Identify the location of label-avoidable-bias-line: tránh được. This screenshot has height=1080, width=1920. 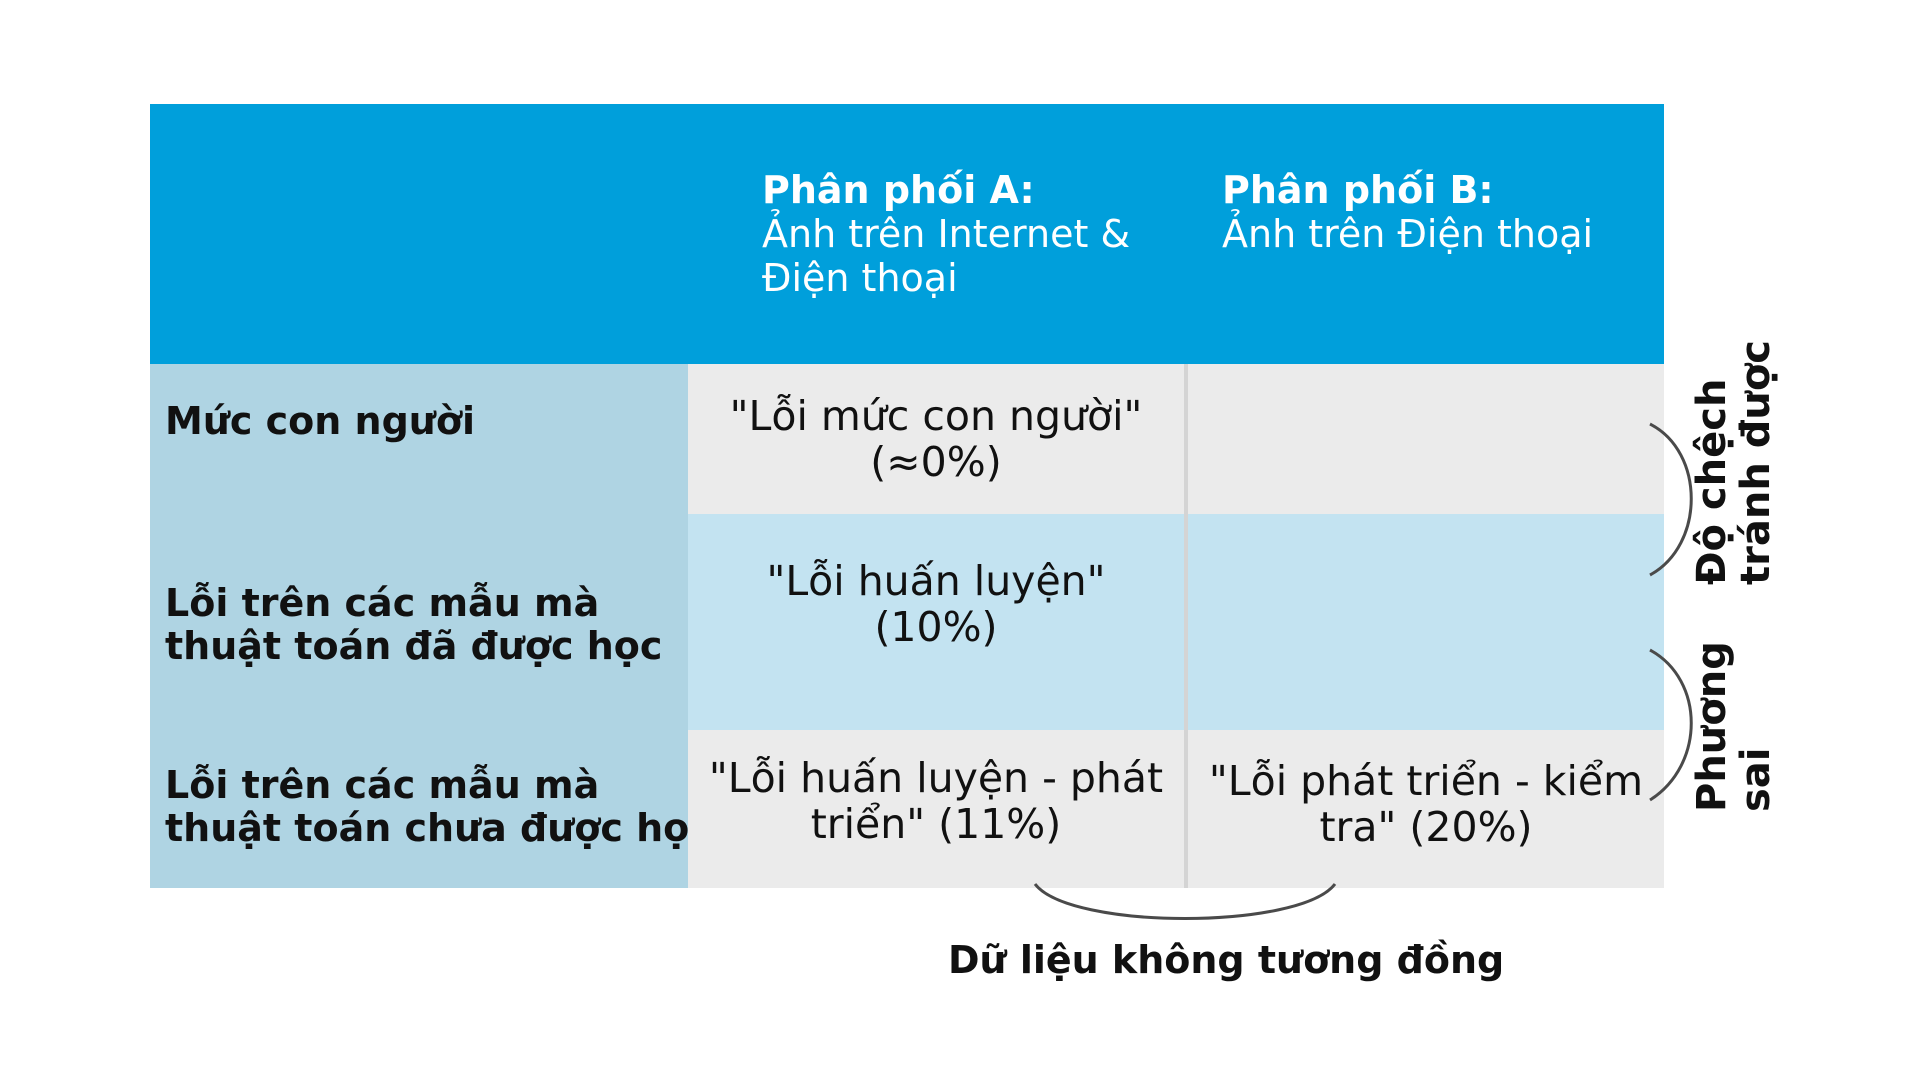
(1756, 462).